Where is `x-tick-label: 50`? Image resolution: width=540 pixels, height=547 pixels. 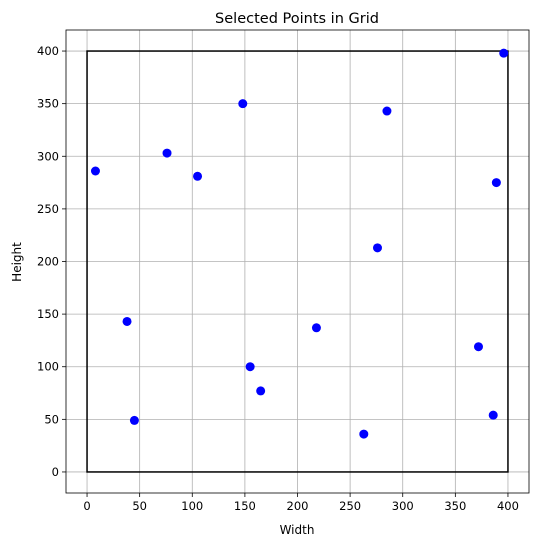 x-tick-label: 50 is located at coordinates (139, 506).